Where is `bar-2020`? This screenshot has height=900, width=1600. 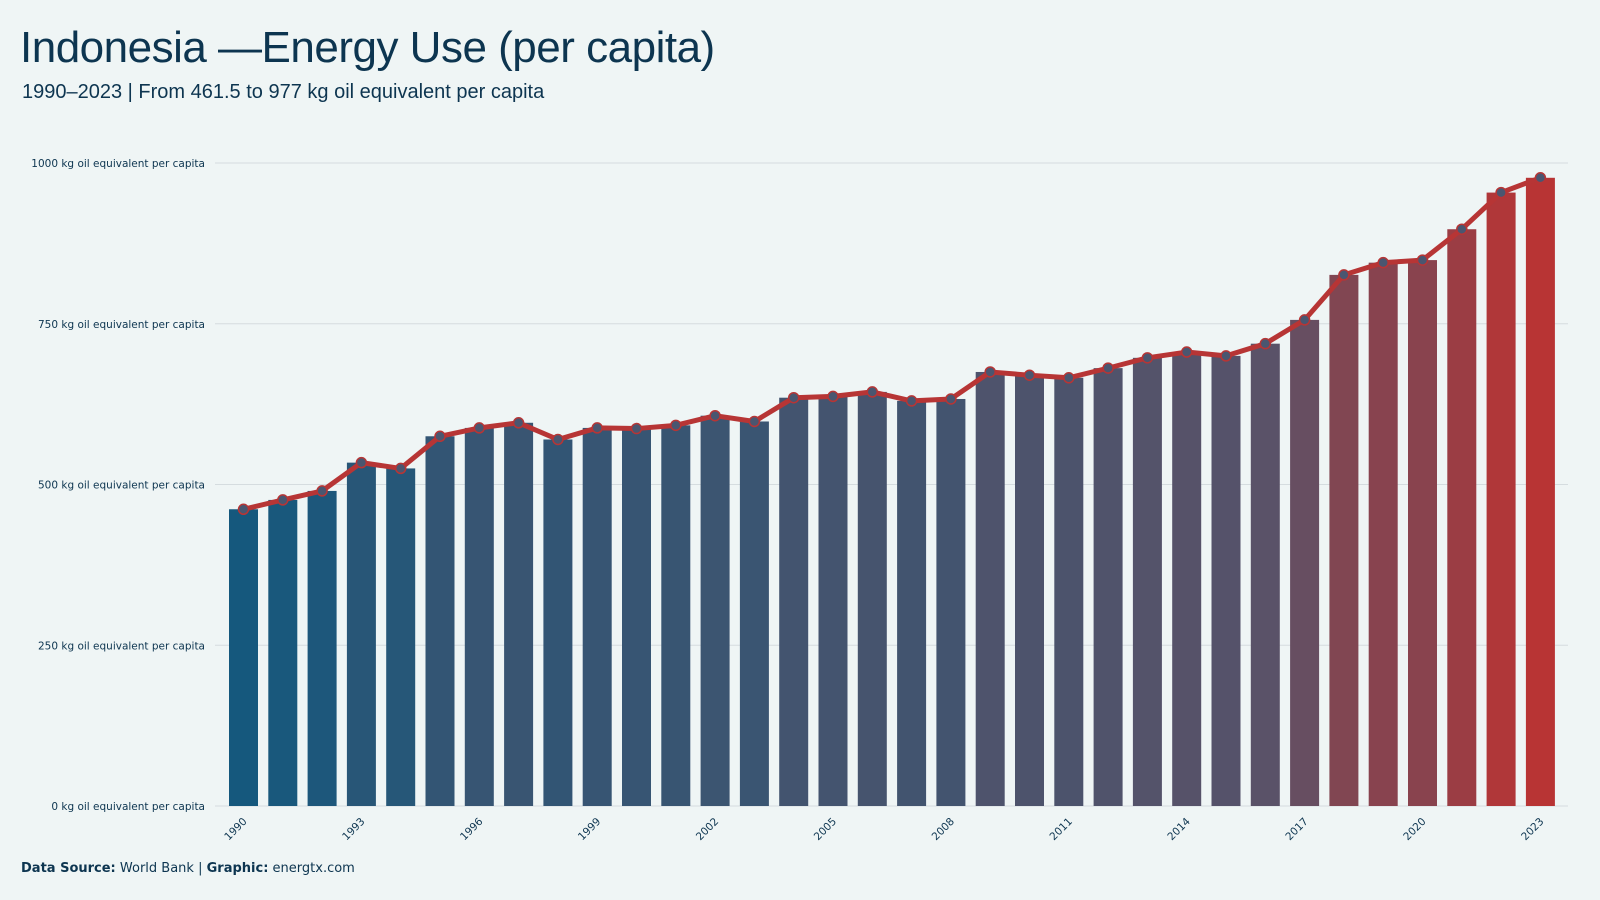
bar-2020 is located at coordinates (1422, 533).